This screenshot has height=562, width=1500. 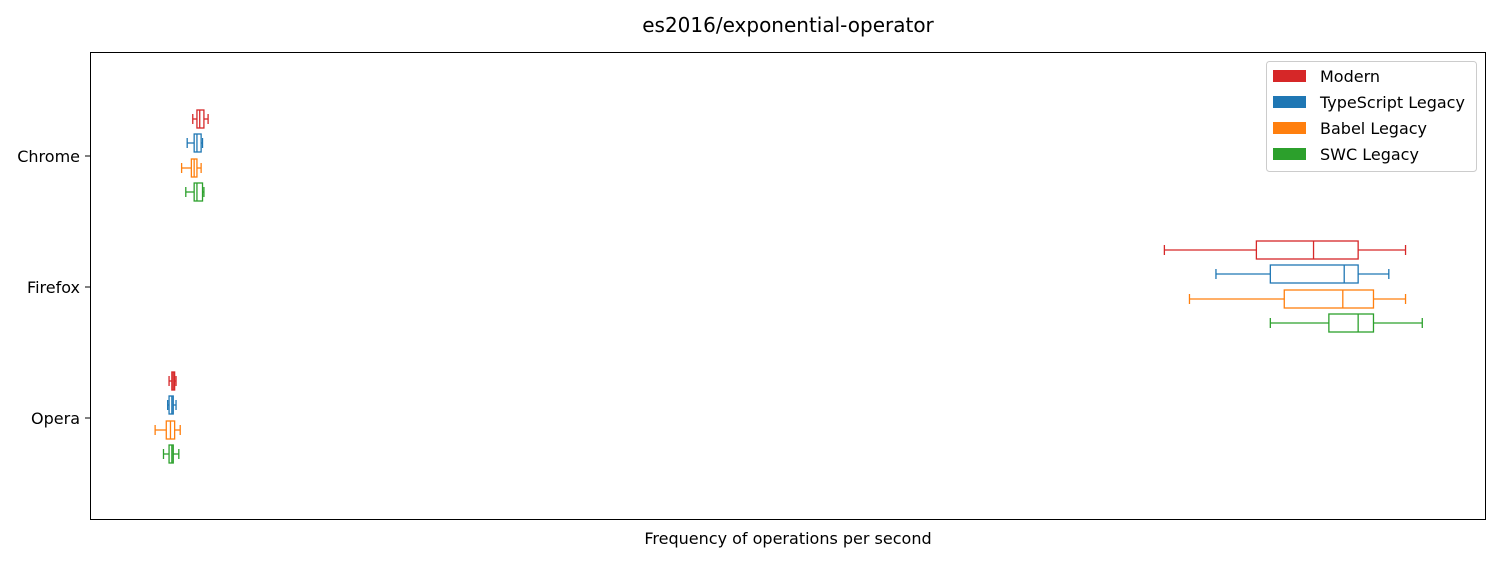 I want to click on y-axis: Chrome Firefox Opera, so click(x=53, y=287).